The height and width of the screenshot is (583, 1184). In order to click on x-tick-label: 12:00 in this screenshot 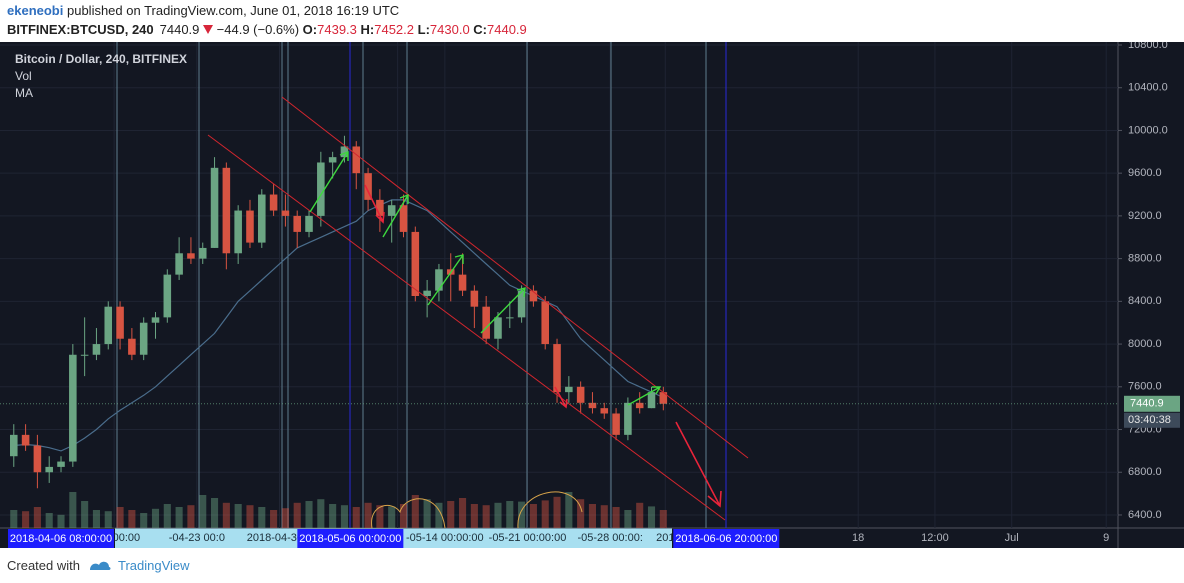, I will do `click(935, 538)`.